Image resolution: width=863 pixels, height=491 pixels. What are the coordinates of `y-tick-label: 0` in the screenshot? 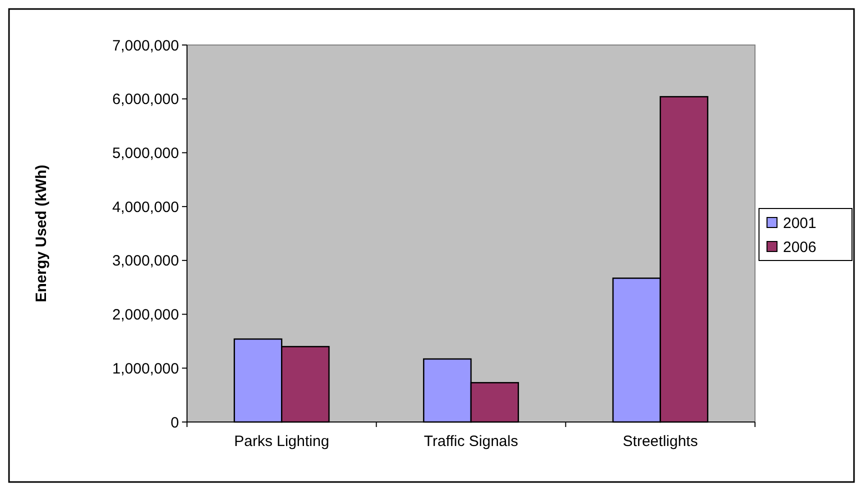 It's located at (174, 423).